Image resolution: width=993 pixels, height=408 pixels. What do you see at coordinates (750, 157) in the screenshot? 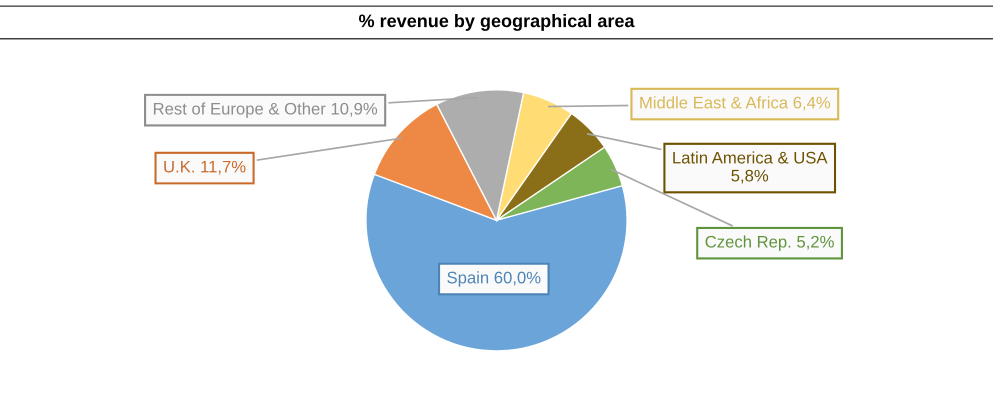
I see `slice-label: Latin America & USA` at bounding box center [750, 157].